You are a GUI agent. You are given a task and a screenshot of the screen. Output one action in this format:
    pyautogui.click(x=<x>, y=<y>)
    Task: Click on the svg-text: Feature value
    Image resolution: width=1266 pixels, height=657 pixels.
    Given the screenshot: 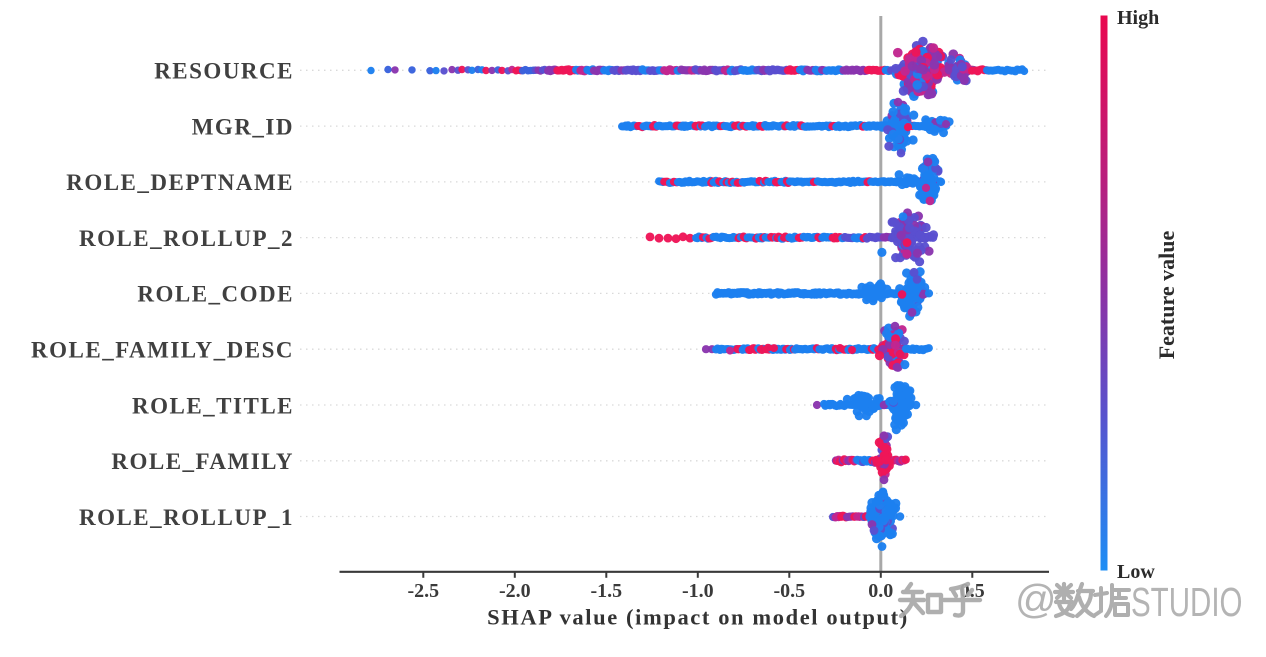 What is the action you would take?
    pyautogui.click(x=1166, y=295)
    